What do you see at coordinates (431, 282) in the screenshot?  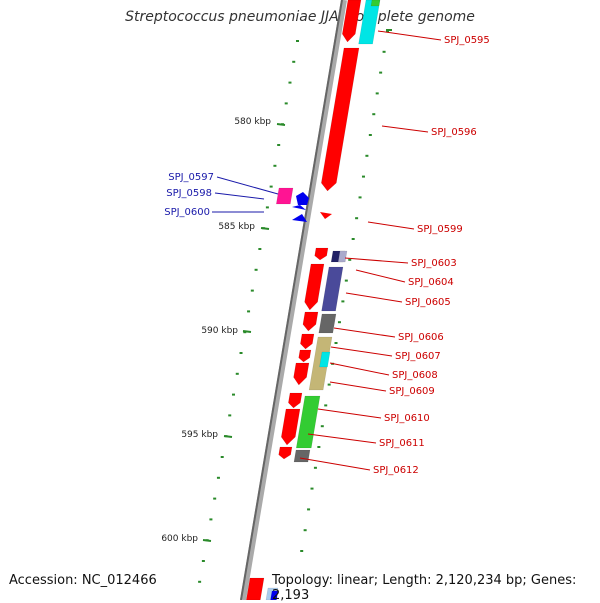 I see `gene-label-spj-0604: SPJ_0604` at bounding box center [431, 282].